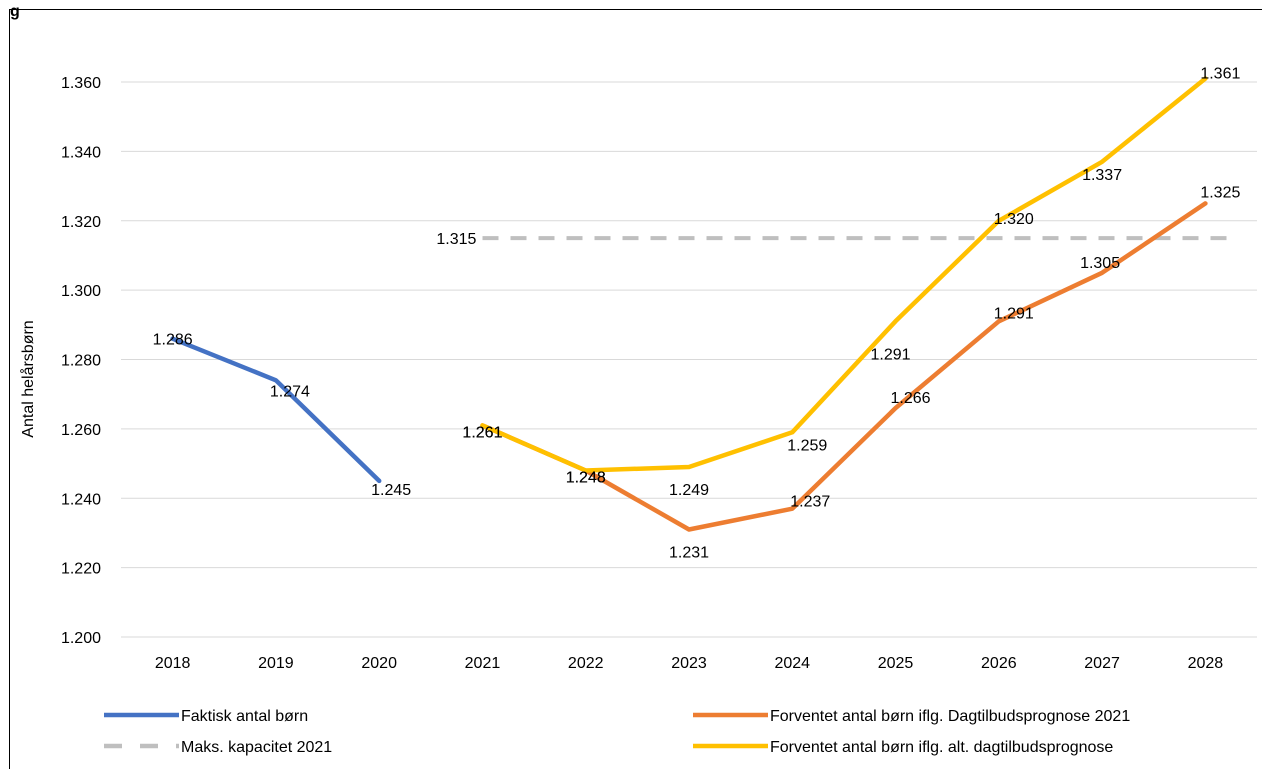  What do you see at coordinates (391, 490) in the screenshot?
I see `data-label: 1.245` at bounding box center [391, 490].